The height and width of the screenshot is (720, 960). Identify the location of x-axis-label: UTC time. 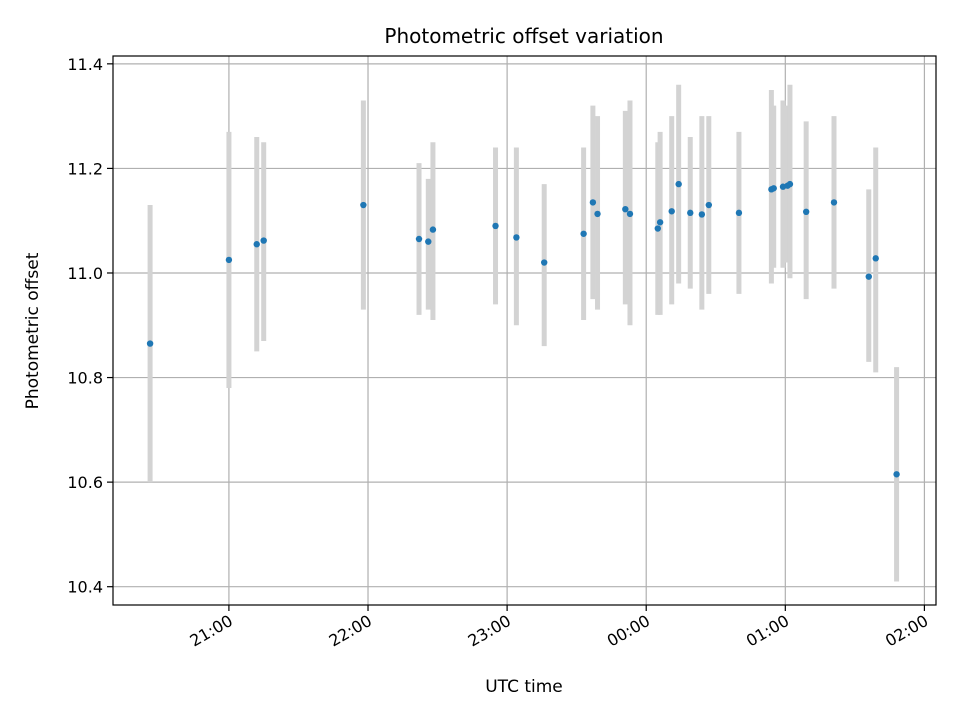
(524, 687).